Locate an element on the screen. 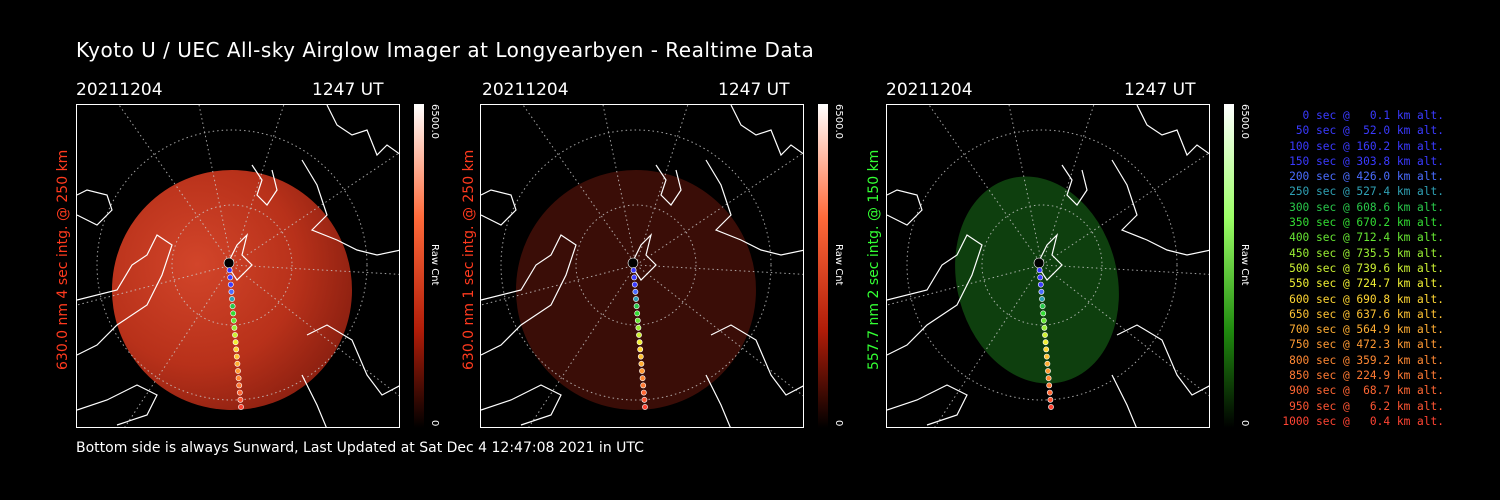 This screenshot has height=500, width=1500. legend-row: 700 sec @ 564.9 km alt. is located at coordinates (1366, 330).